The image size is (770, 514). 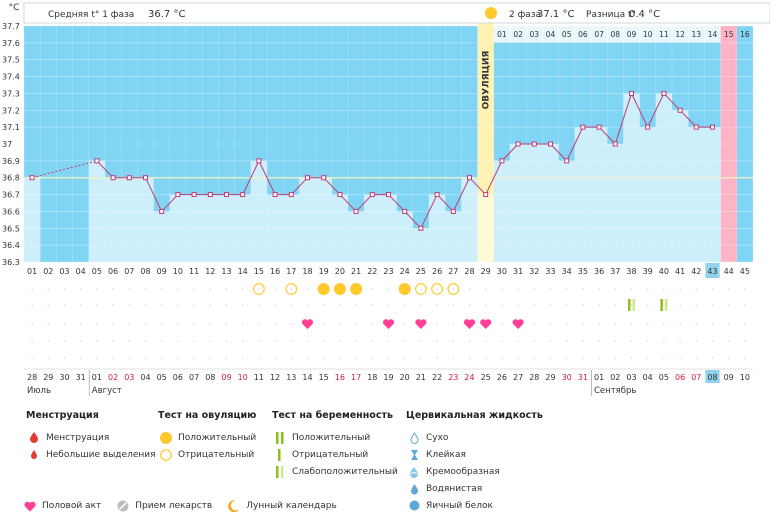 I want to click on cycle-day-label: 16, so click(x=275, y=271).